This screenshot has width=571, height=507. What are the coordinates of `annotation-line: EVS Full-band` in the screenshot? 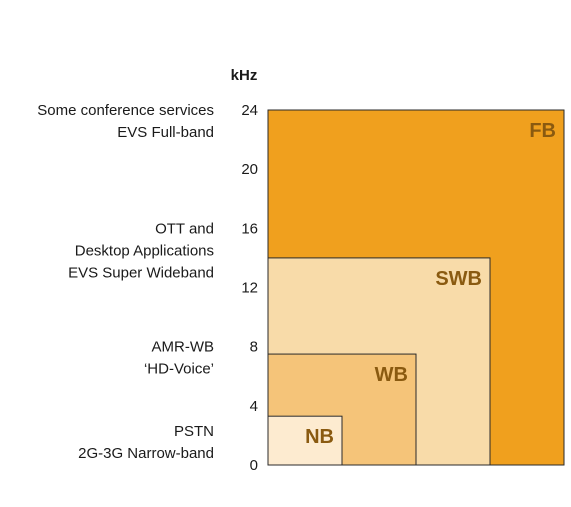 It's located at (165, 132).